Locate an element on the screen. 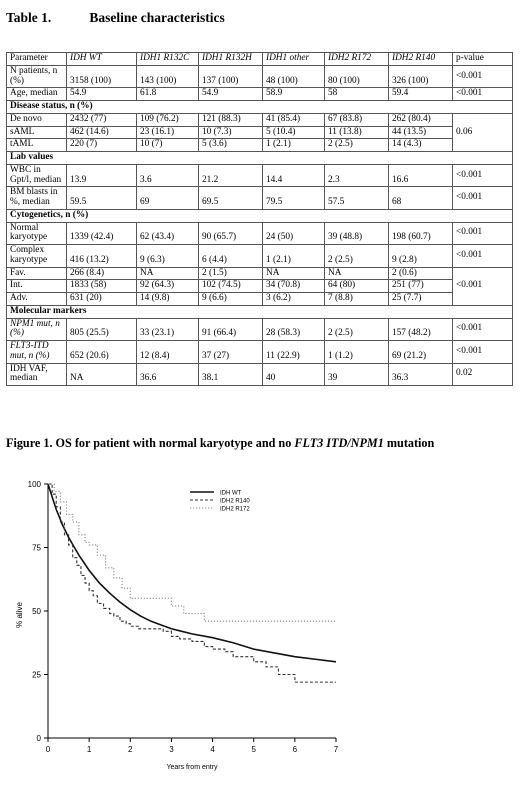  col-header-idh2-r140: IDH2 R140 is located at coordinates (420, 59).